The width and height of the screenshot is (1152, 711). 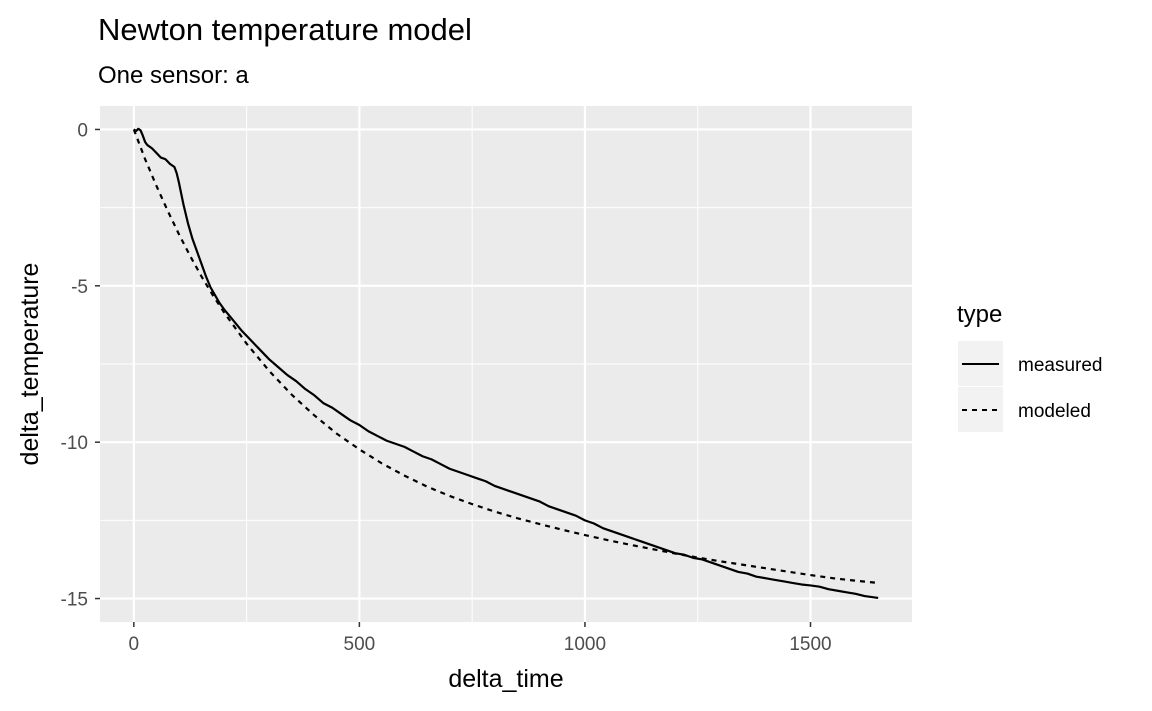 What do you see at coordinates (1060, 365) in the screenshot?
I see `legend-label-measured: measured` at bounding box center [1060, 365].